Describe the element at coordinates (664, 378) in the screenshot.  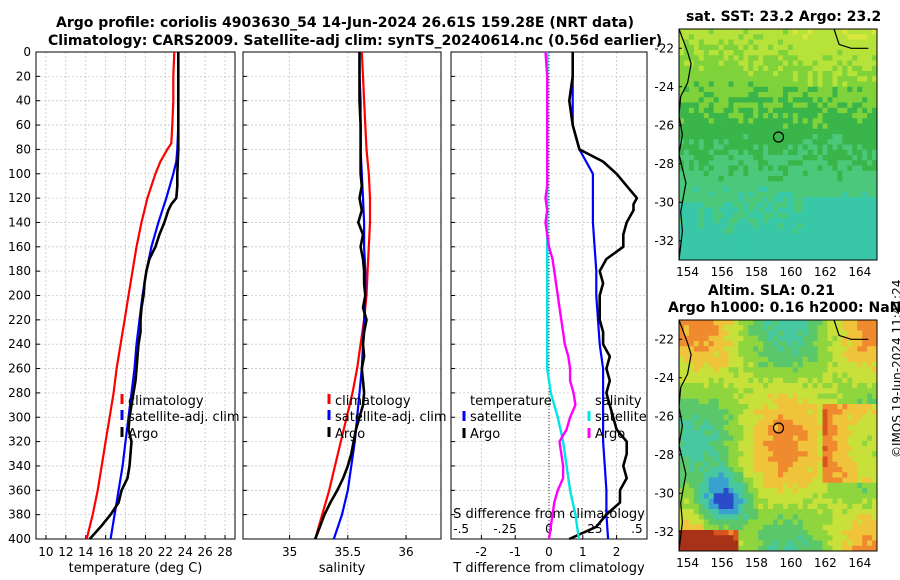
I see `map-y-tick-label: -24` at that location.